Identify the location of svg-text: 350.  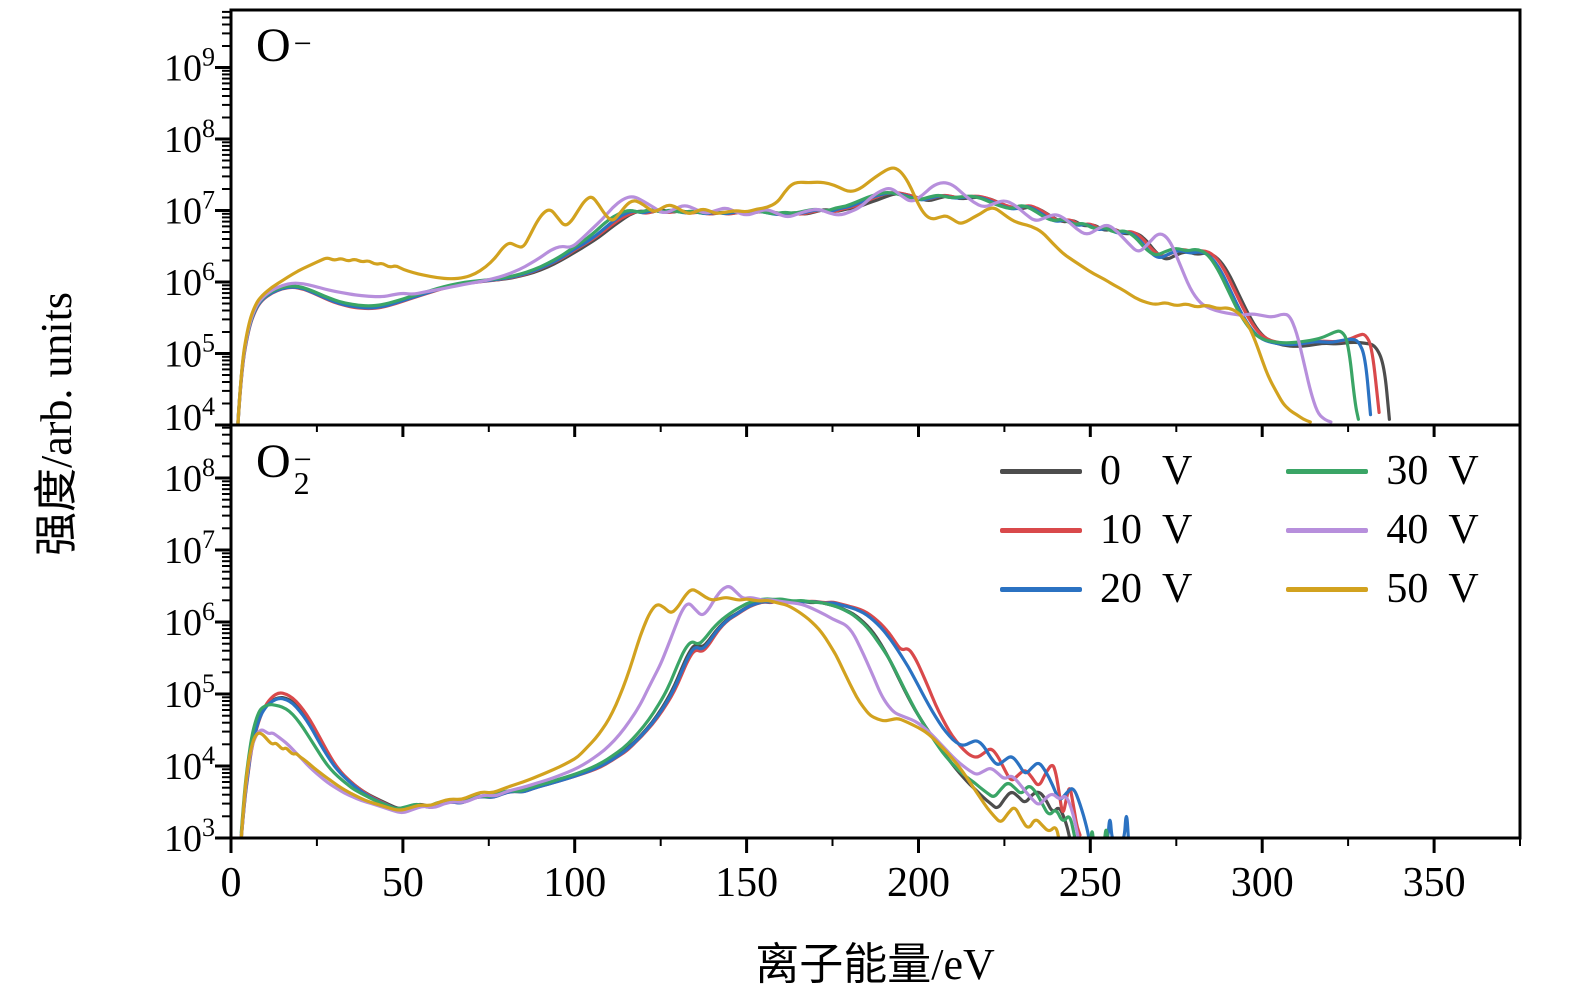
(1434, 883).